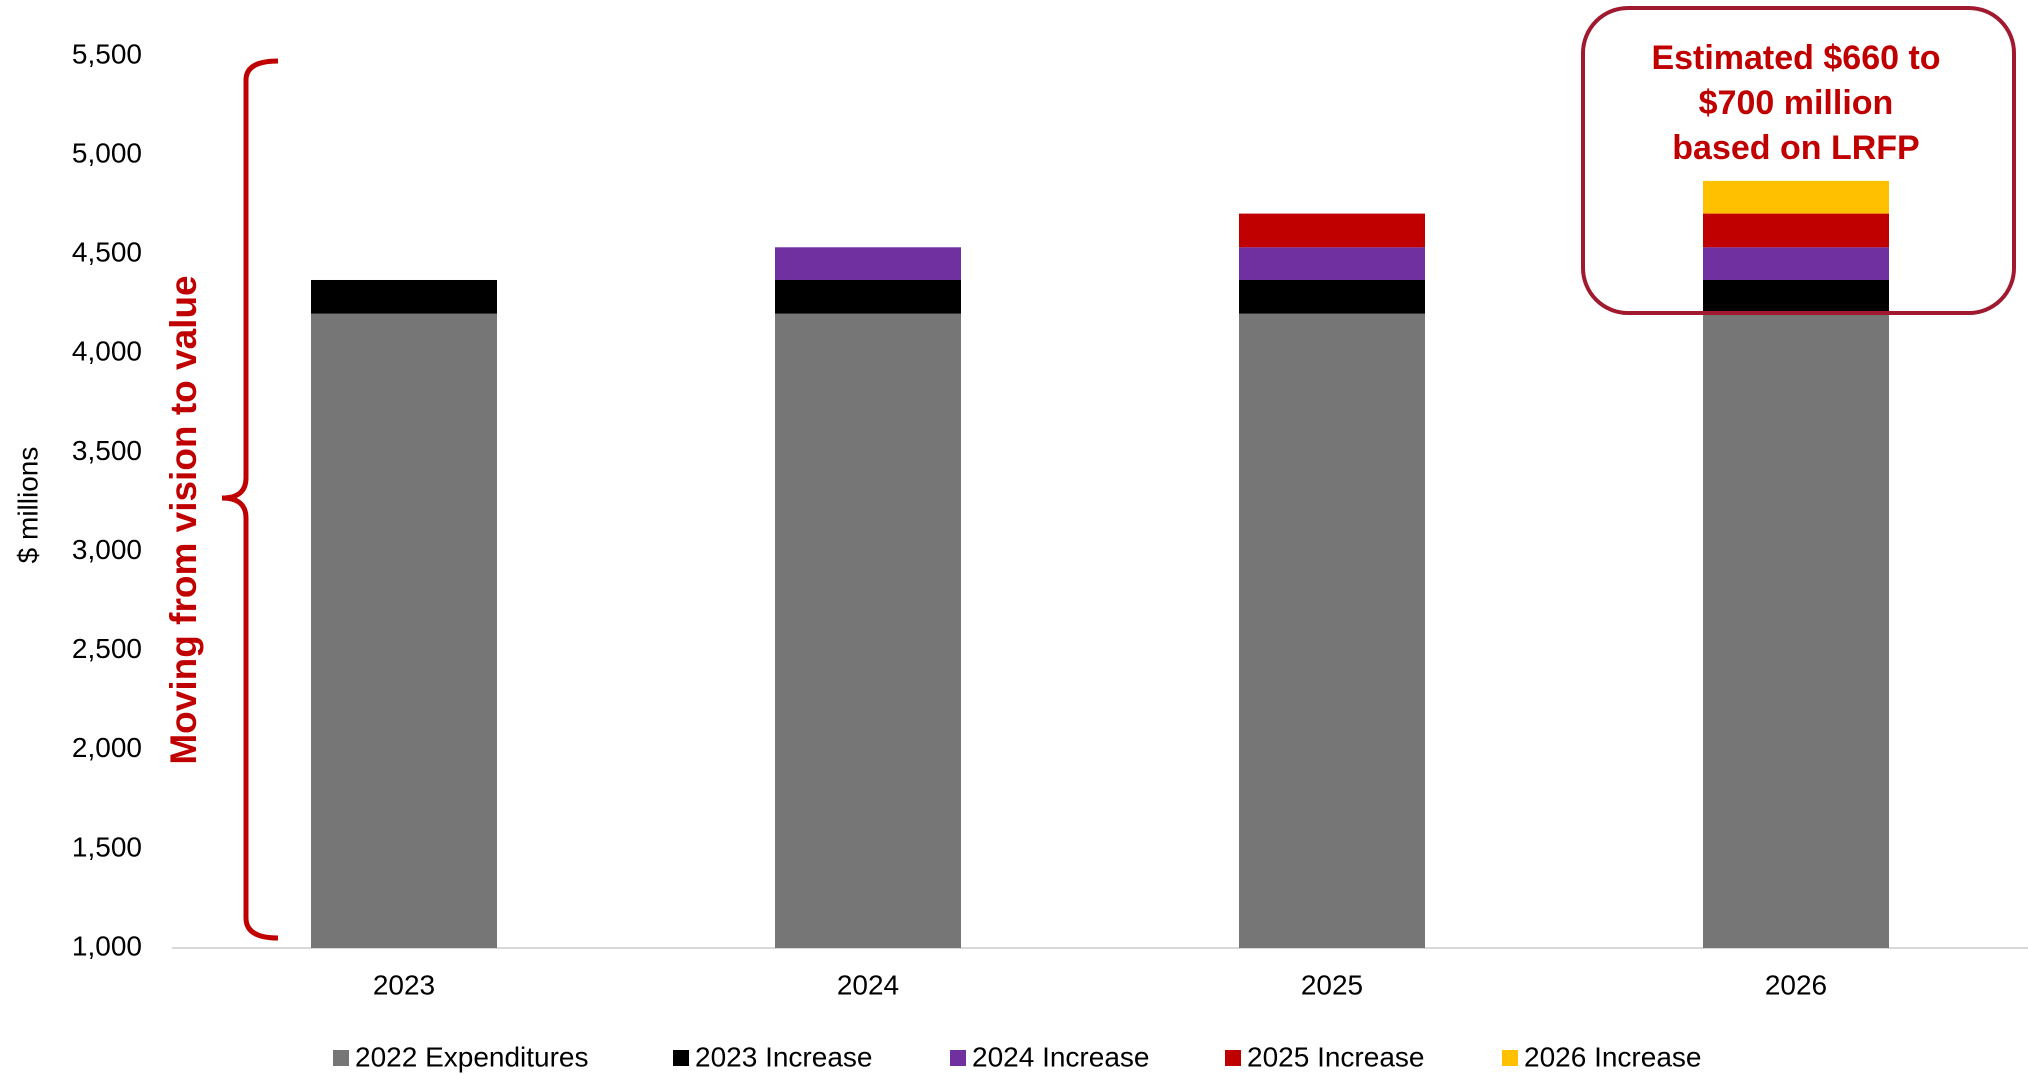 The height and width of the screenshot is (1075, 2028). What do you see at coordinates (783, 1056) in the screenshot?
I see `legend-label: 2023 Increase` at bounding box center [783, 1056].